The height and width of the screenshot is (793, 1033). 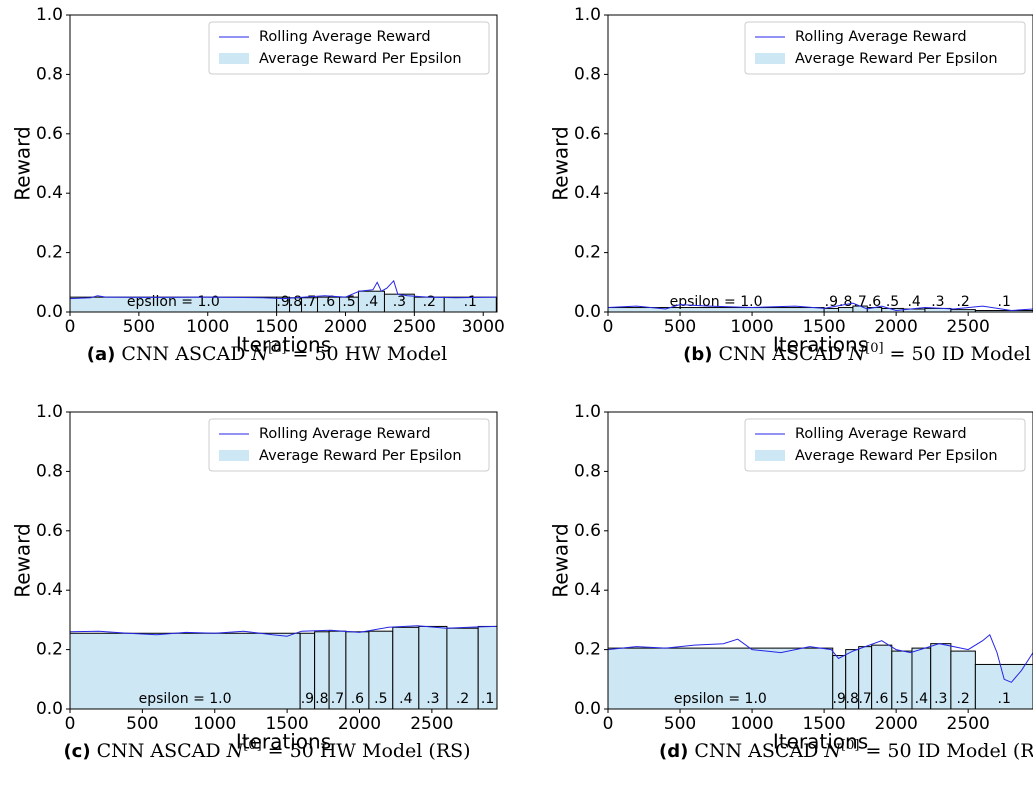 I want to click on caption: (a) CNN ASCAD N[0] = 50 HW Model, so click(x=267, y=353).